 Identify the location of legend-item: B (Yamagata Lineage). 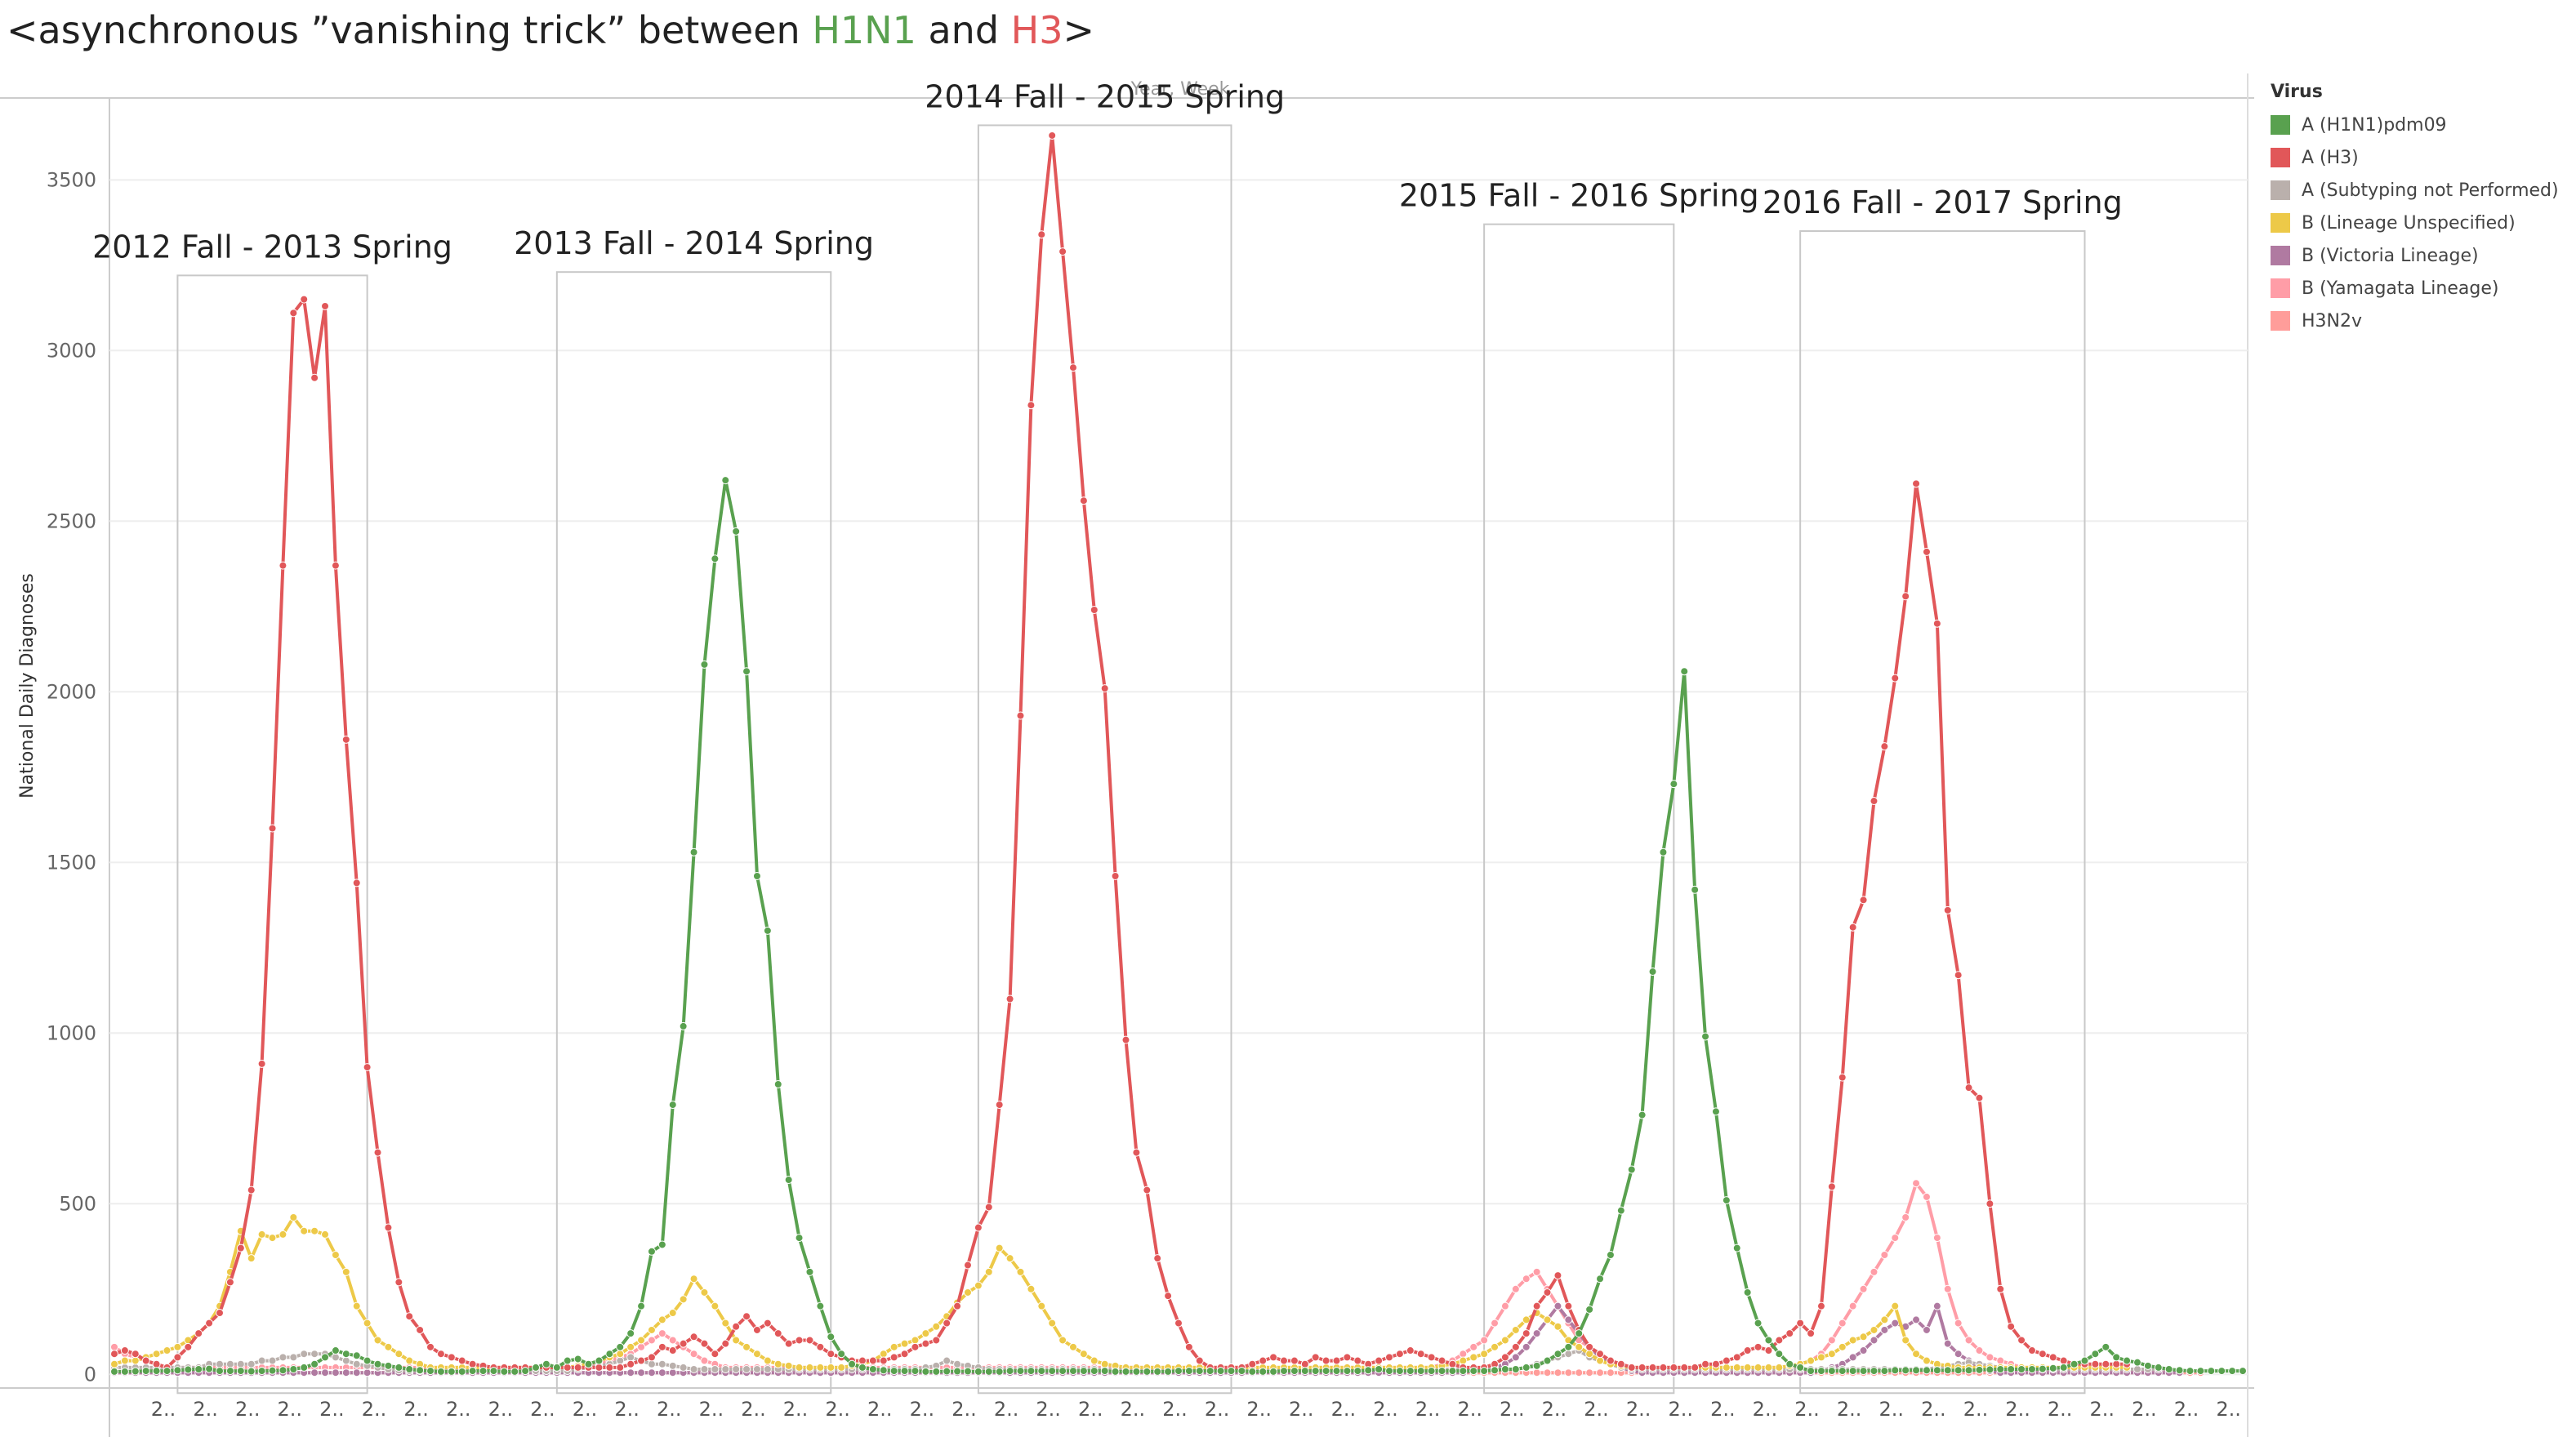
(2415, 288).